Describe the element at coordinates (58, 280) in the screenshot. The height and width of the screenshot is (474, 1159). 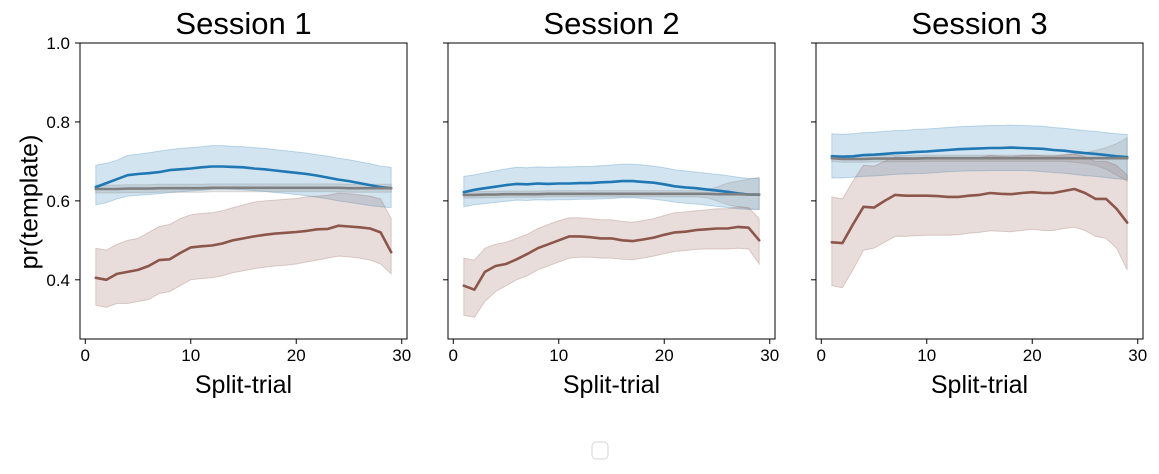
I see `y-tick-label: 0.4` at that location.